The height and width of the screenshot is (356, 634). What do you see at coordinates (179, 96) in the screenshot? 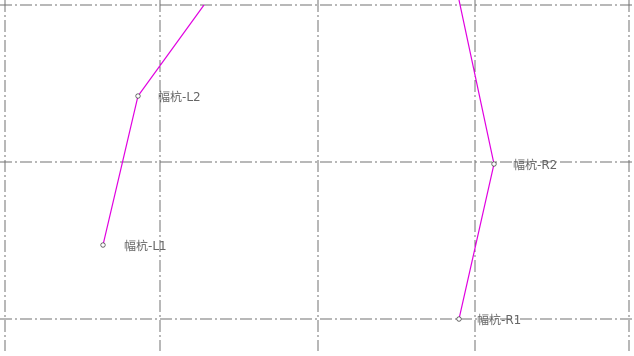
I see `label-l2: 幅杭-L2` at bounding box center [179, 96].